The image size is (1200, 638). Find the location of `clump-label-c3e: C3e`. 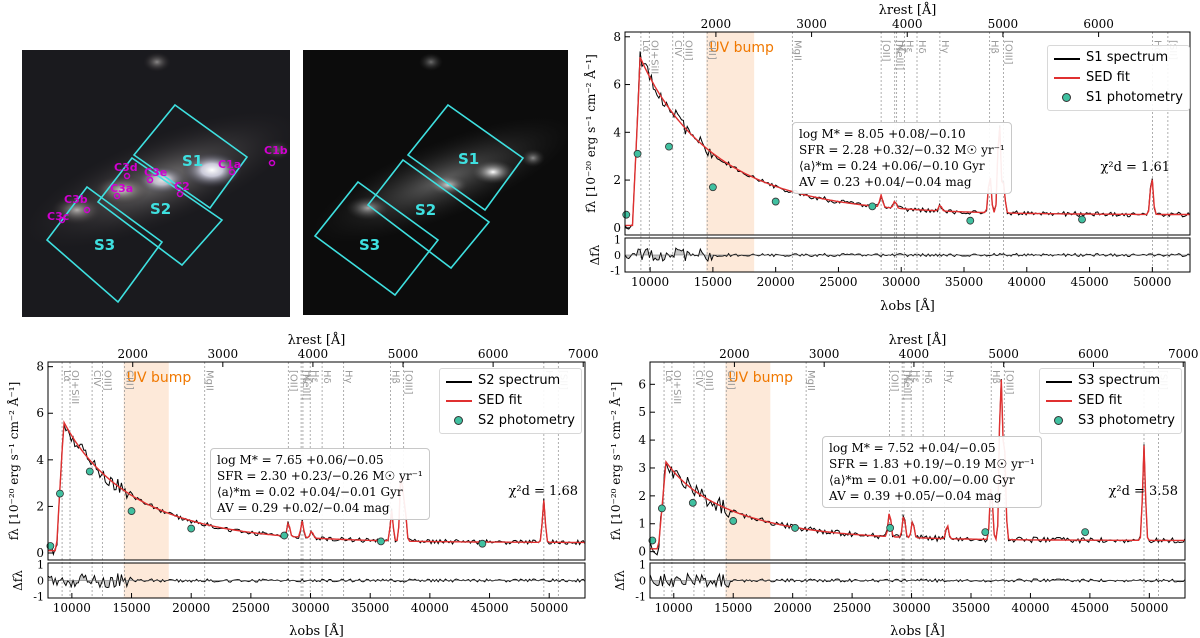

clump-label-c3e: C3e is located at coordinates (155, 172).